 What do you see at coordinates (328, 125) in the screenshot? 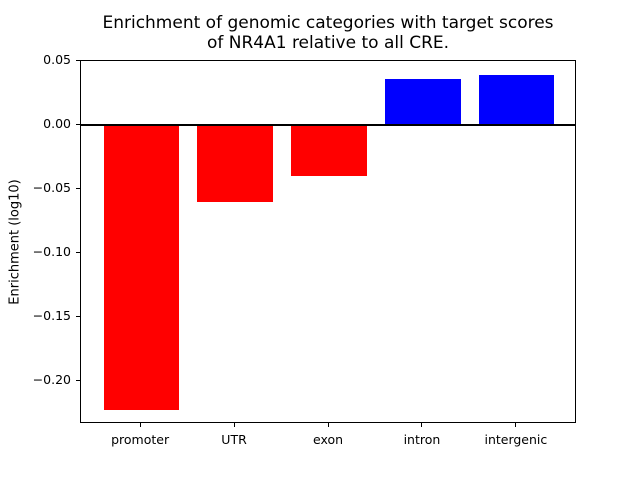
I see `zero-line` at bounding box center [328, 125].